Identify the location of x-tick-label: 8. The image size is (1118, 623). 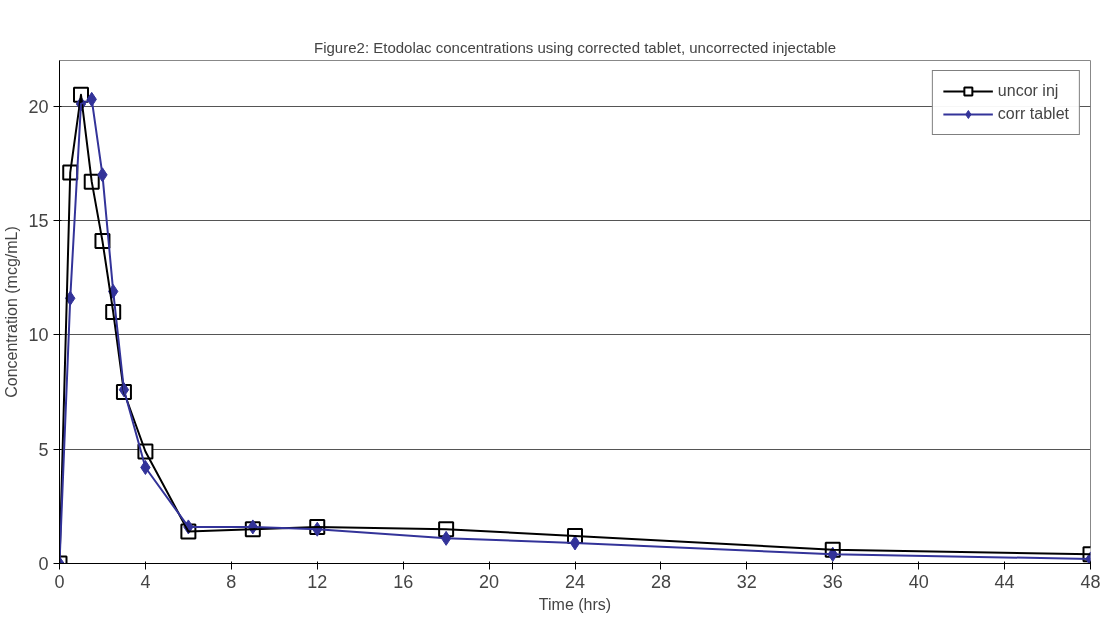
(231, 581).